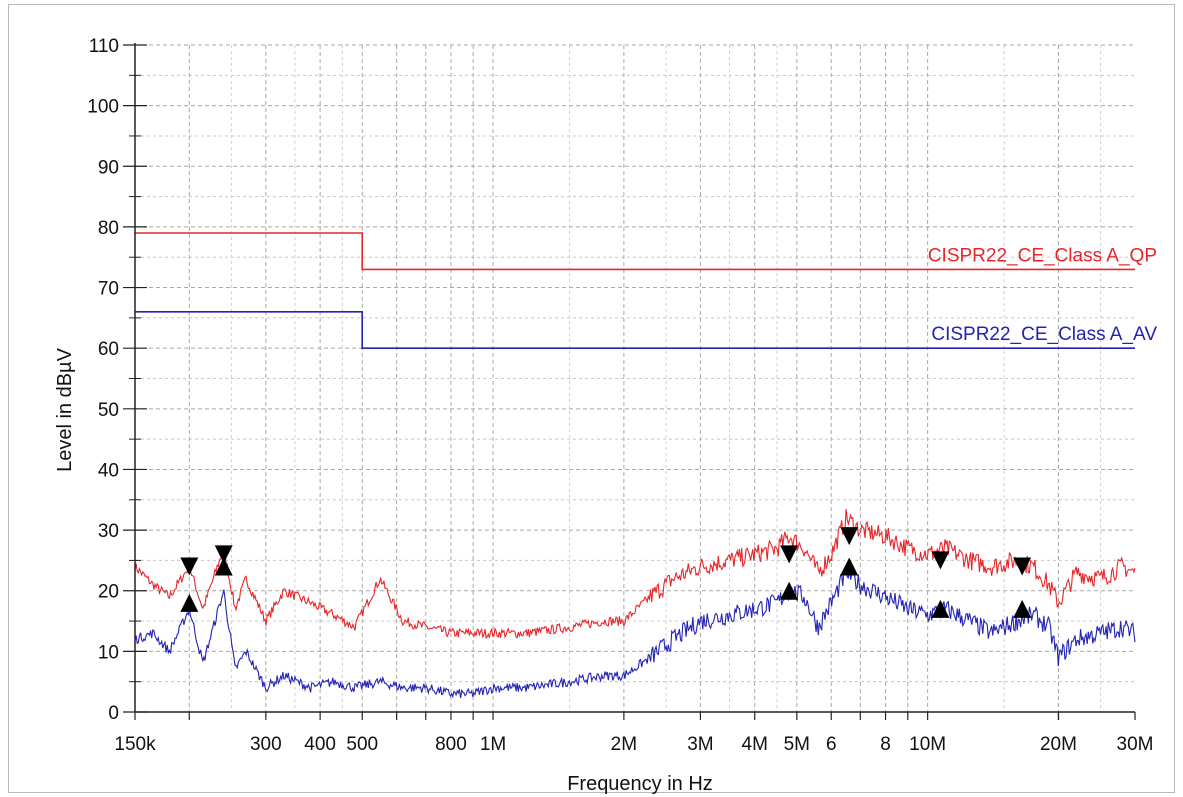  What do you see at coordinates (797, 744) in the screenshot?
I see `x-tick-label: 5M` at bounding box center [797, 744].